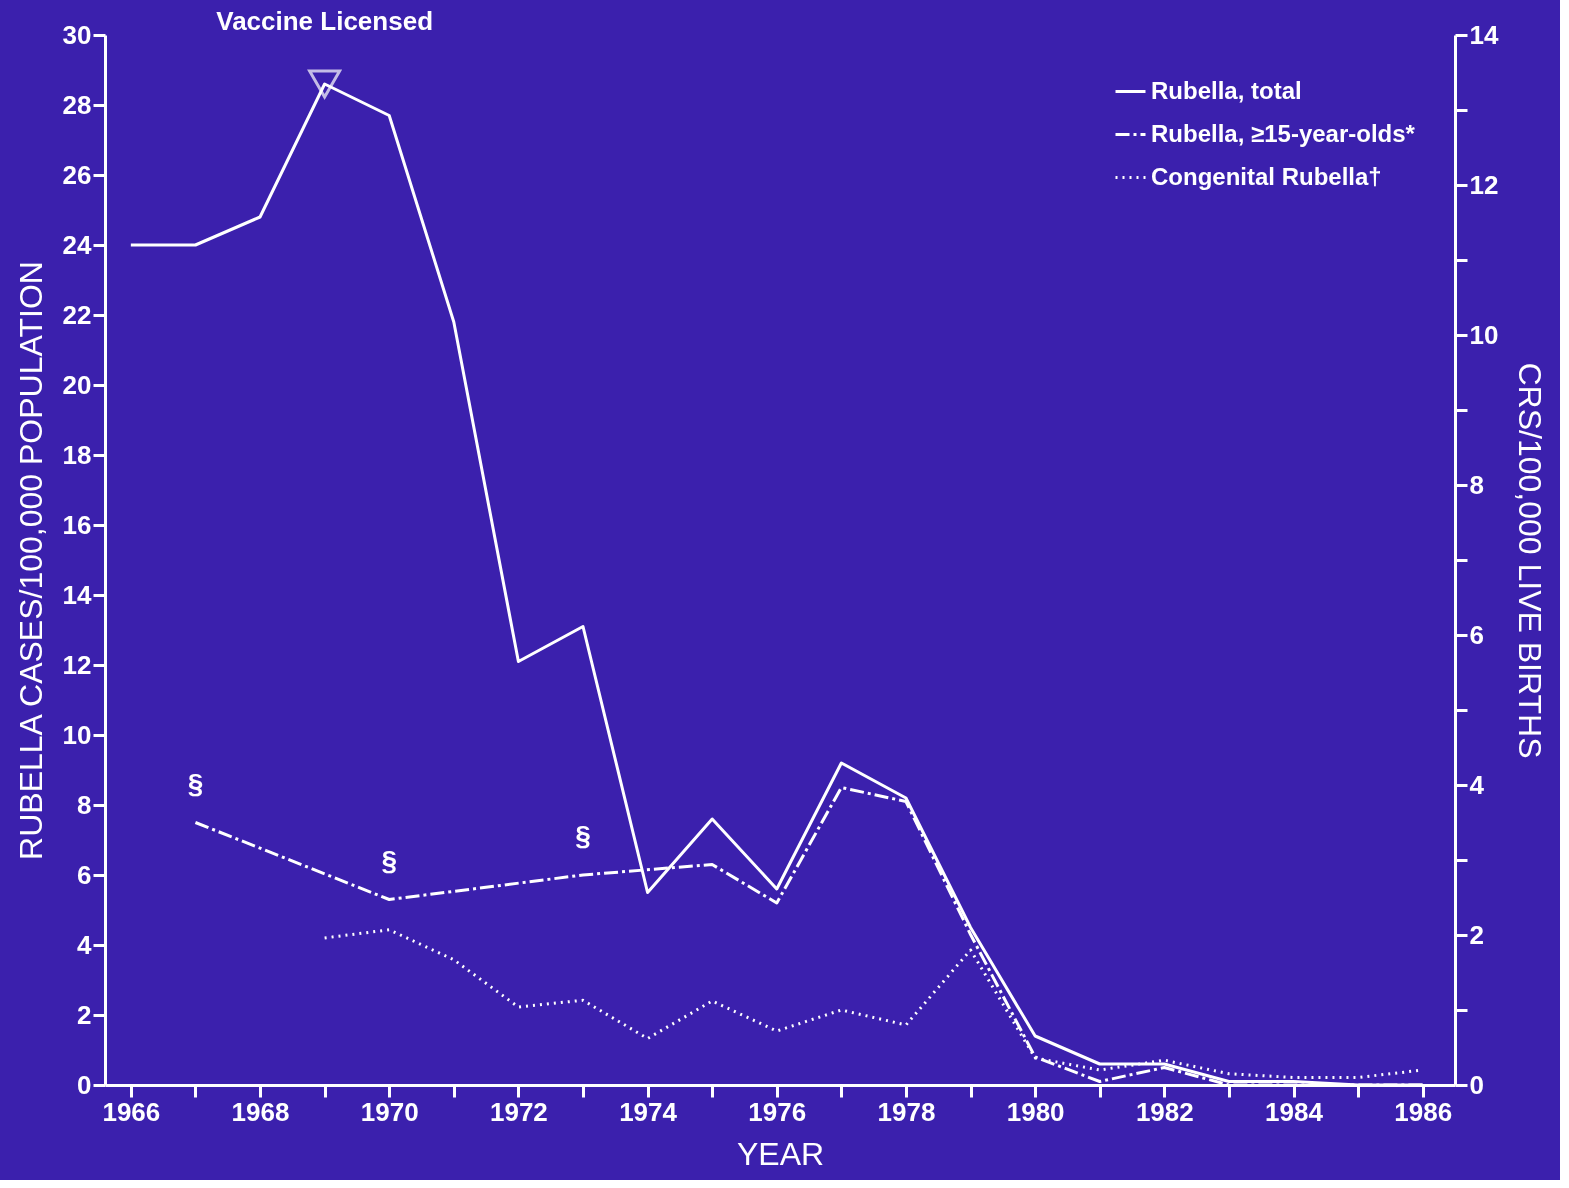 Image resolution: width=1569 pixels, height=1188 pixels. Describe the element at coordinates (85, 944) in the screenshot. I see `y-tick-label: 4` at that location.